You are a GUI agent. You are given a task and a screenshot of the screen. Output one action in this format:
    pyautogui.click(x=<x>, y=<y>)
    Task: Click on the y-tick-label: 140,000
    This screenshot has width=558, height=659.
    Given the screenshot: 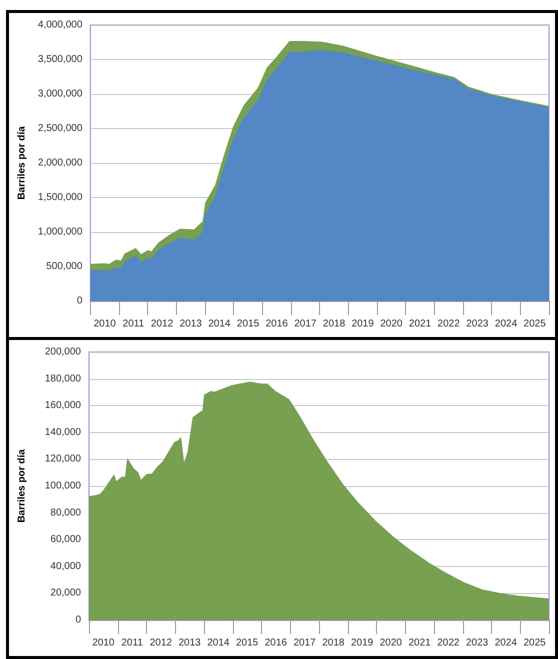 What is the action you would take?
    pyautogui.click(x=63, y=432)
    